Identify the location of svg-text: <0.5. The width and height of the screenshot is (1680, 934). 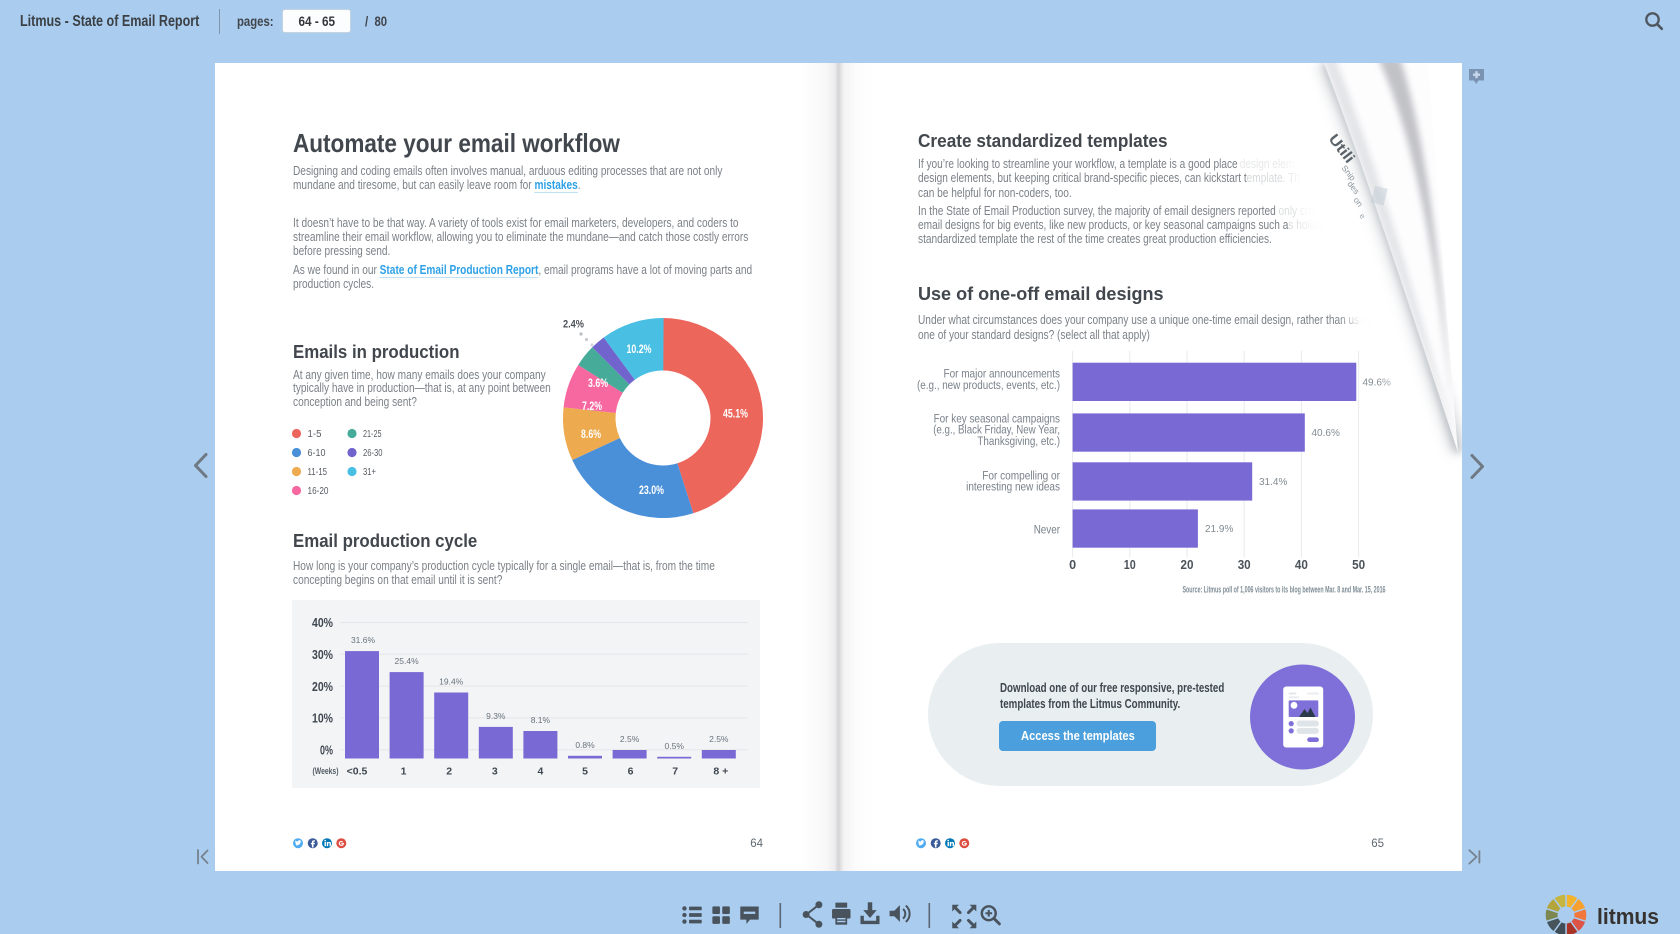
(357, 772).